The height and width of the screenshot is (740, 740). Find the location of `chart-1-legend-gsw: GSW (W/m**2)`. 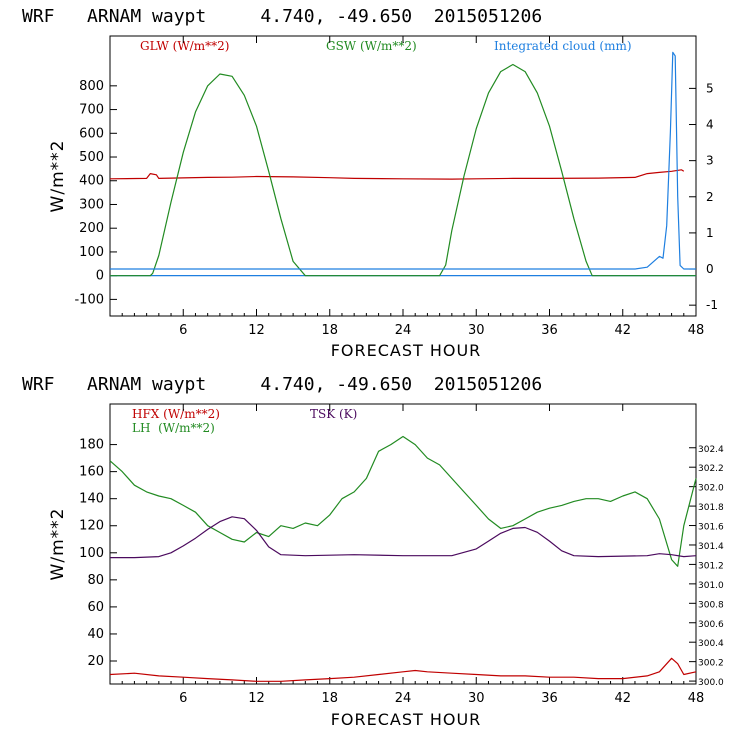

chart-1-legend-gsw: GSW (W/m**2) is located at coordinates (371, 46).